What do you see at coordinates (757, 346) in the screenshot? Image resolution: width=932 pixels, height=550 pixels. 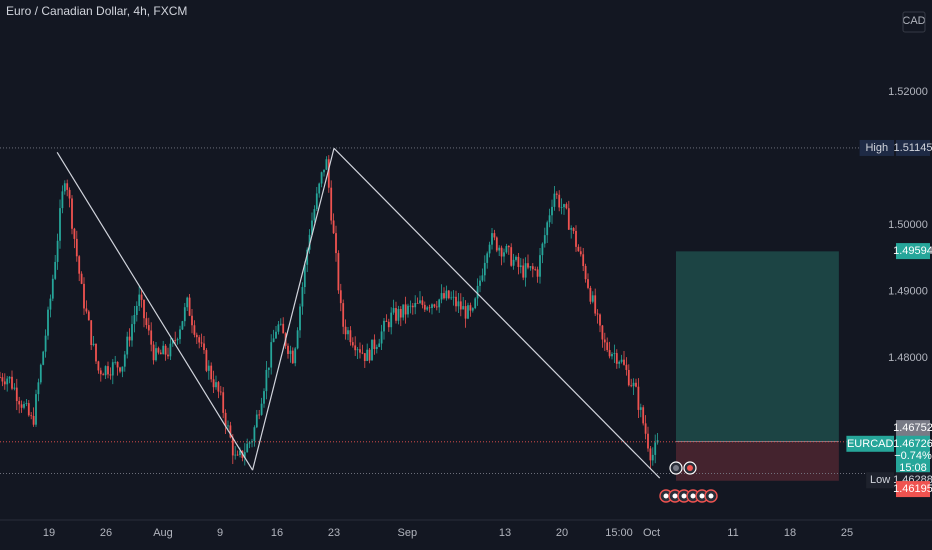 I see `profit-zone` at bounding box center [757, 346].